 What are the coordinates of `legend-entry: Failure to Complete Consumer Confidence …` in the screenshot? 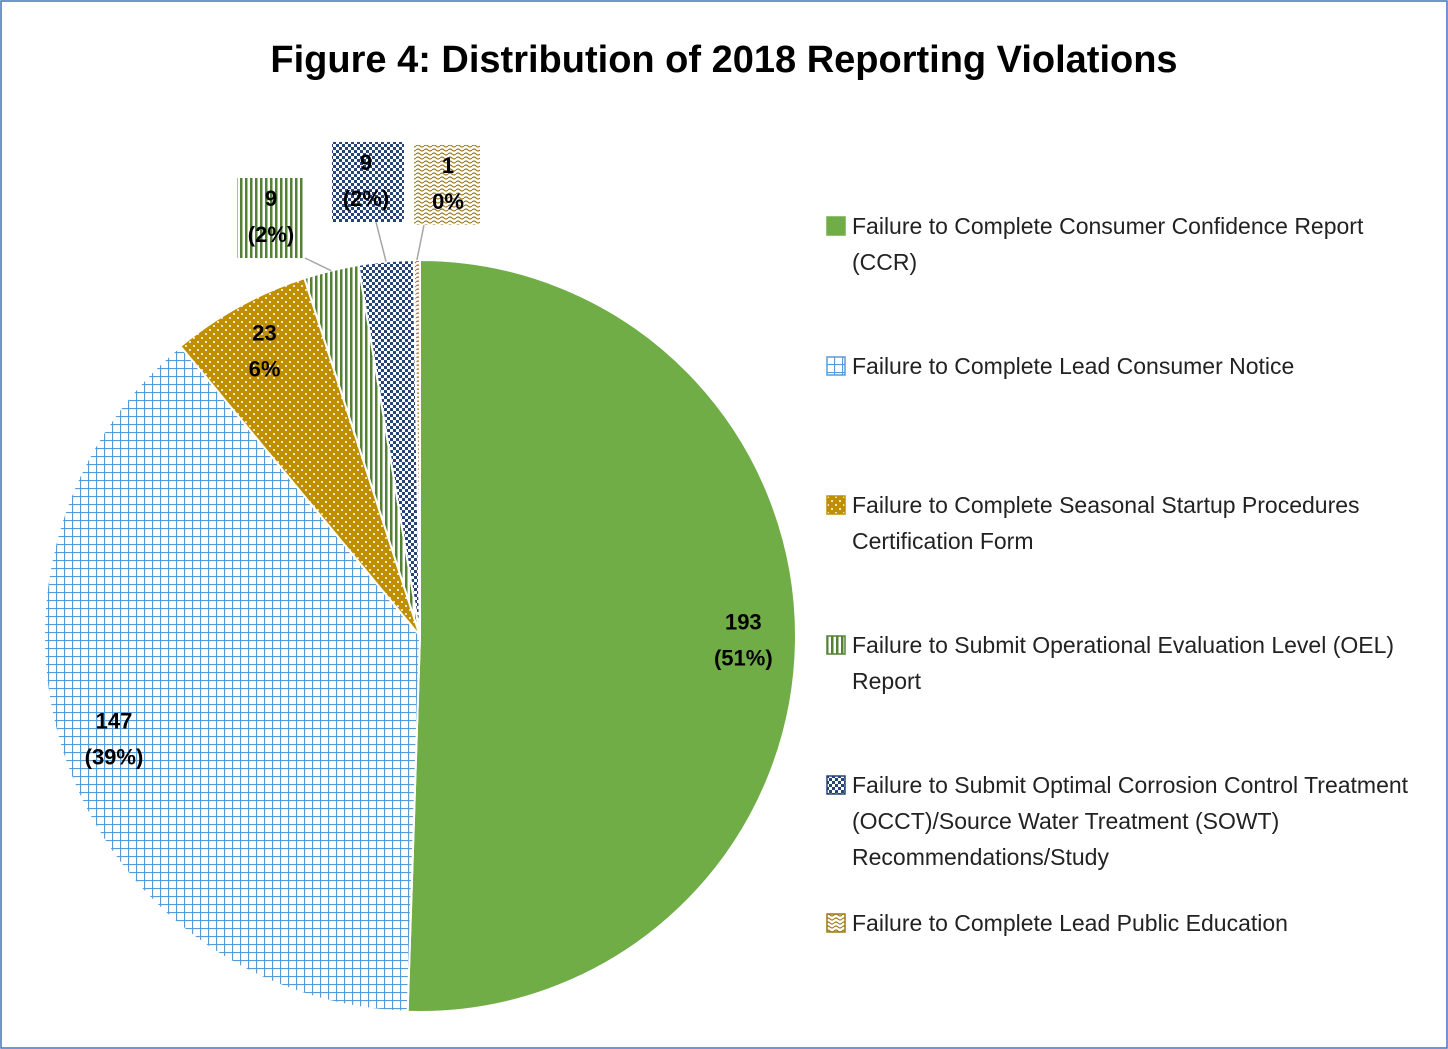 It's located at (1121, 244).